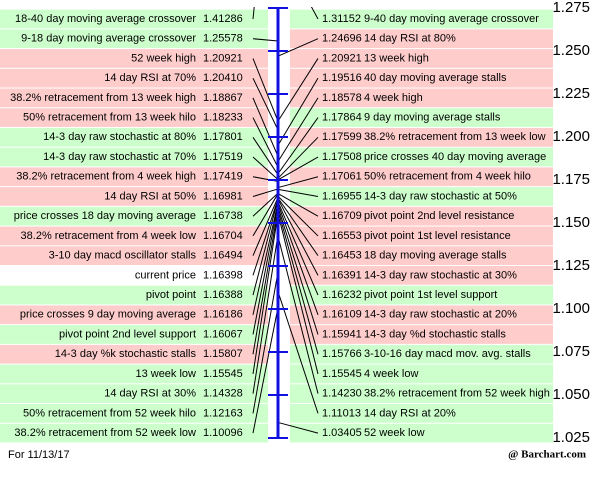  What do you see at coordinates (447, 354) in the screenshot?
I see `level-label: 3-10-16 day macd mov. avg. stalls` at bounding box center [447, 354].